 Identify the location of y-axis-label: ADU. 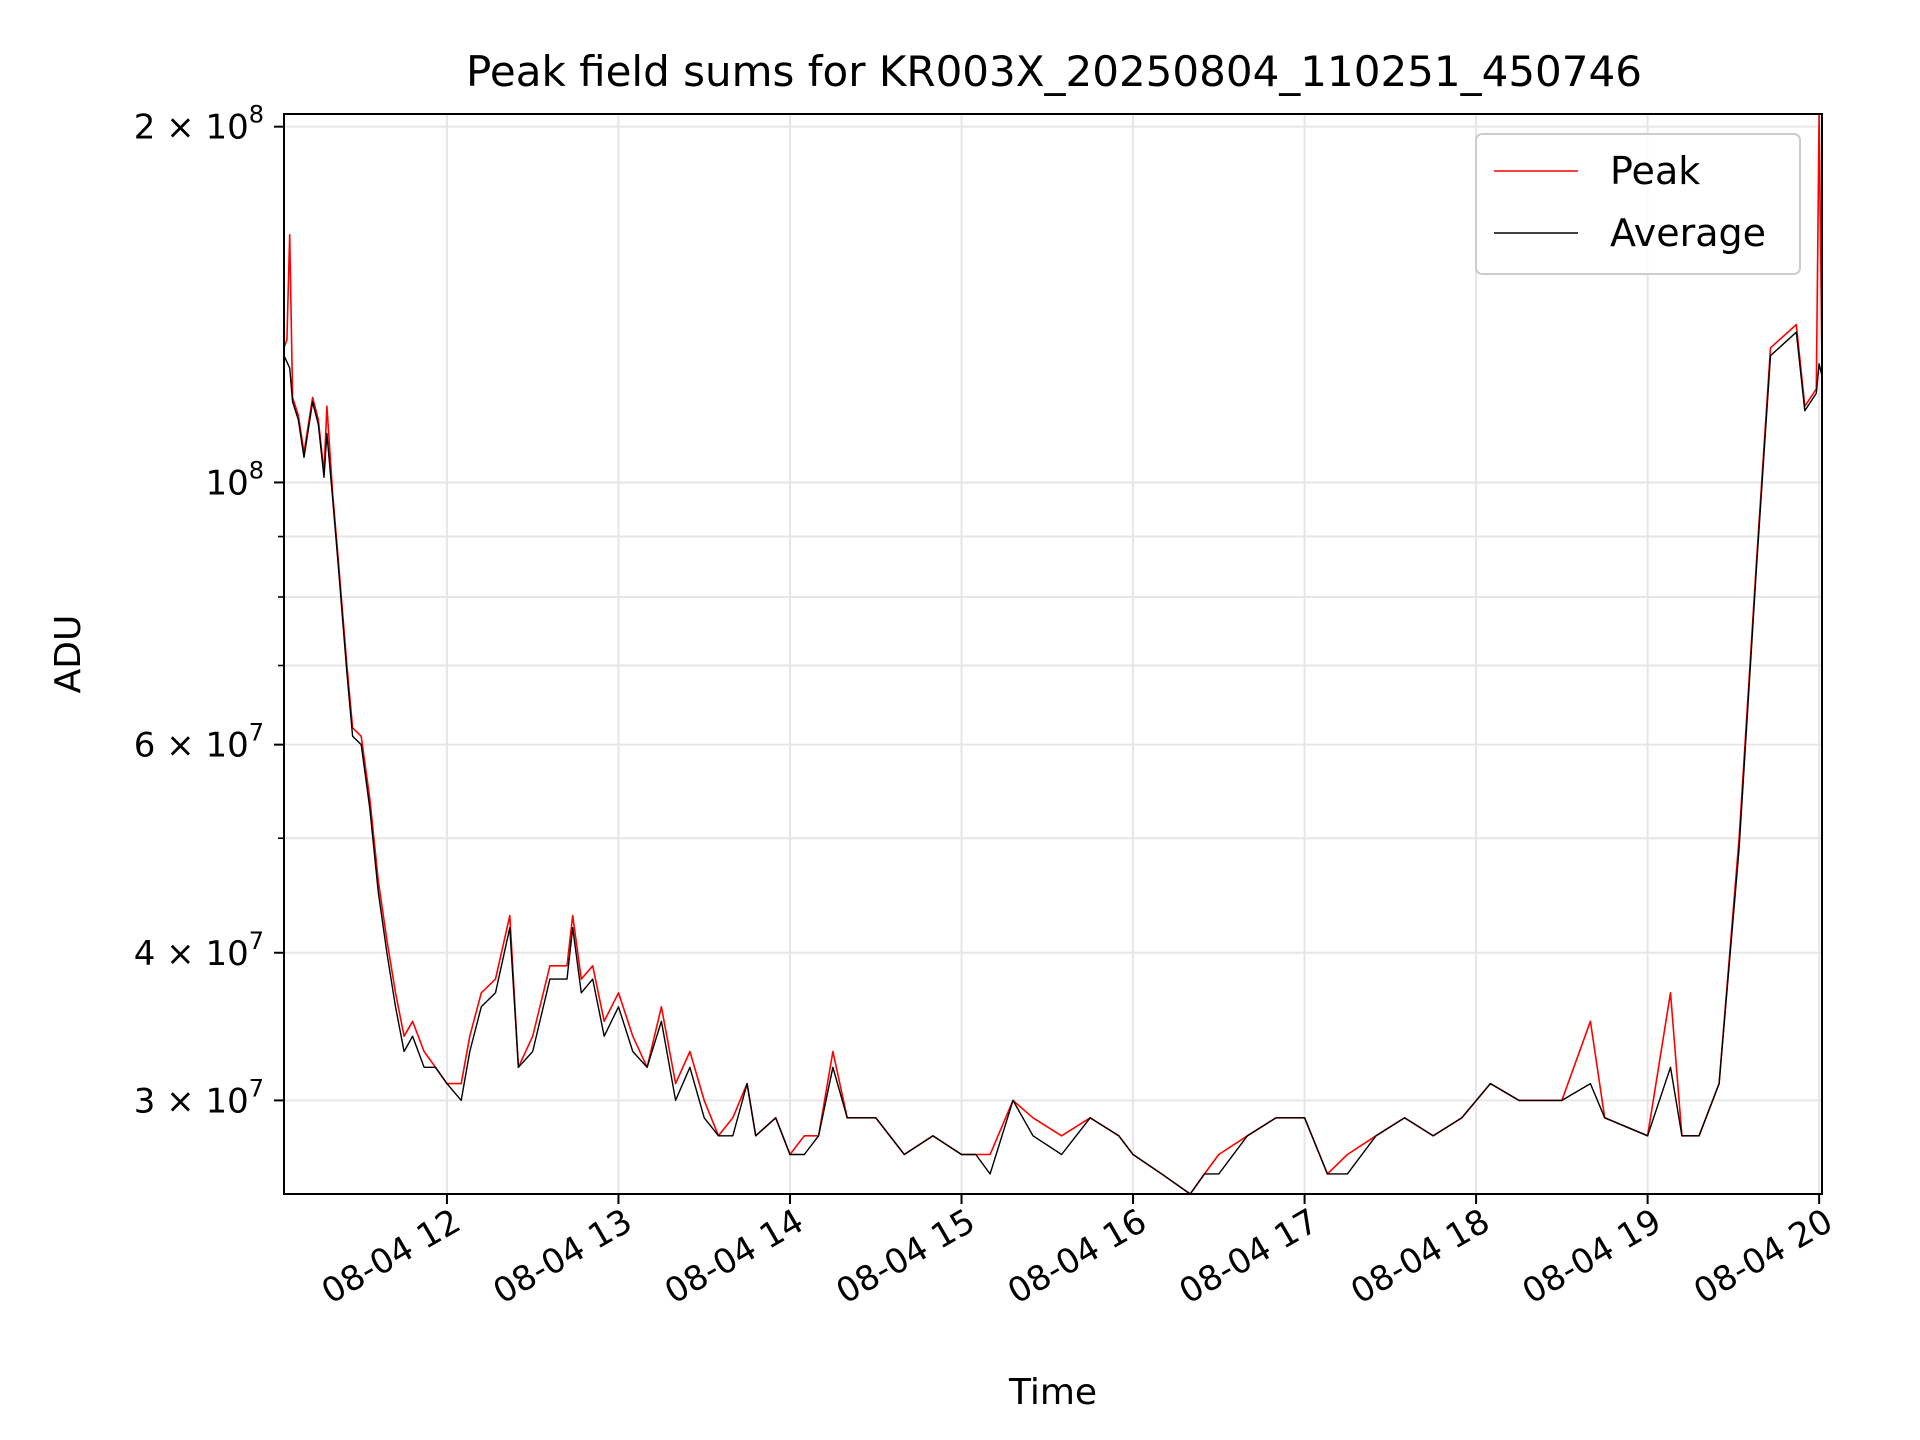
(68, 654).